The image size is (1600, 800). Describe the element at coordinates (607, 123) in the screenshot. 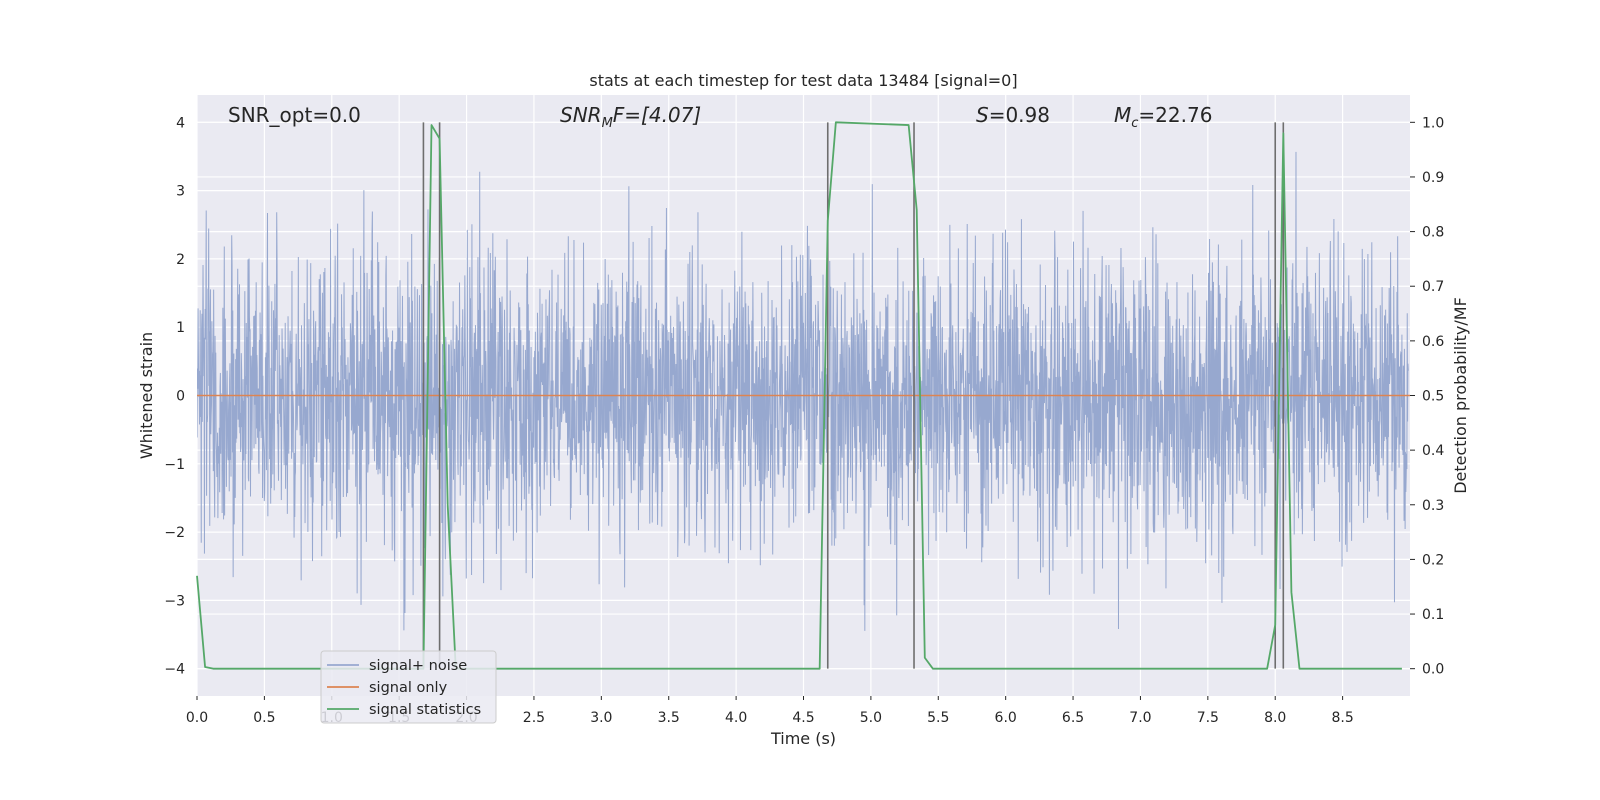

I see `annotation-snr-mf-sub: M` at that location.